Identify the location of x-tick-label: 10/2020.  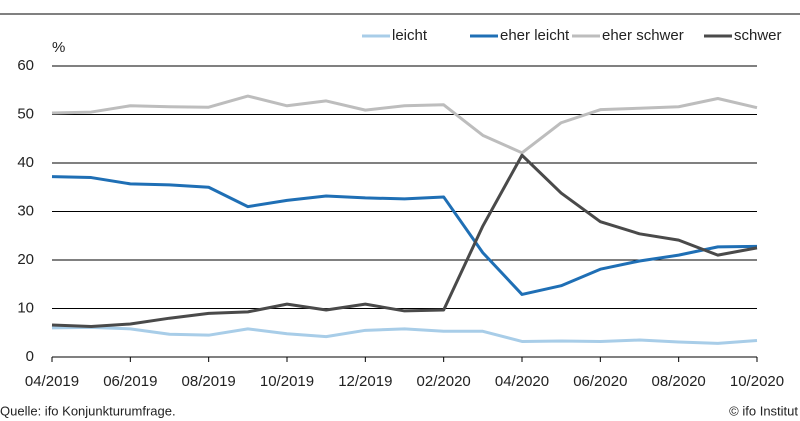
(757, 381).